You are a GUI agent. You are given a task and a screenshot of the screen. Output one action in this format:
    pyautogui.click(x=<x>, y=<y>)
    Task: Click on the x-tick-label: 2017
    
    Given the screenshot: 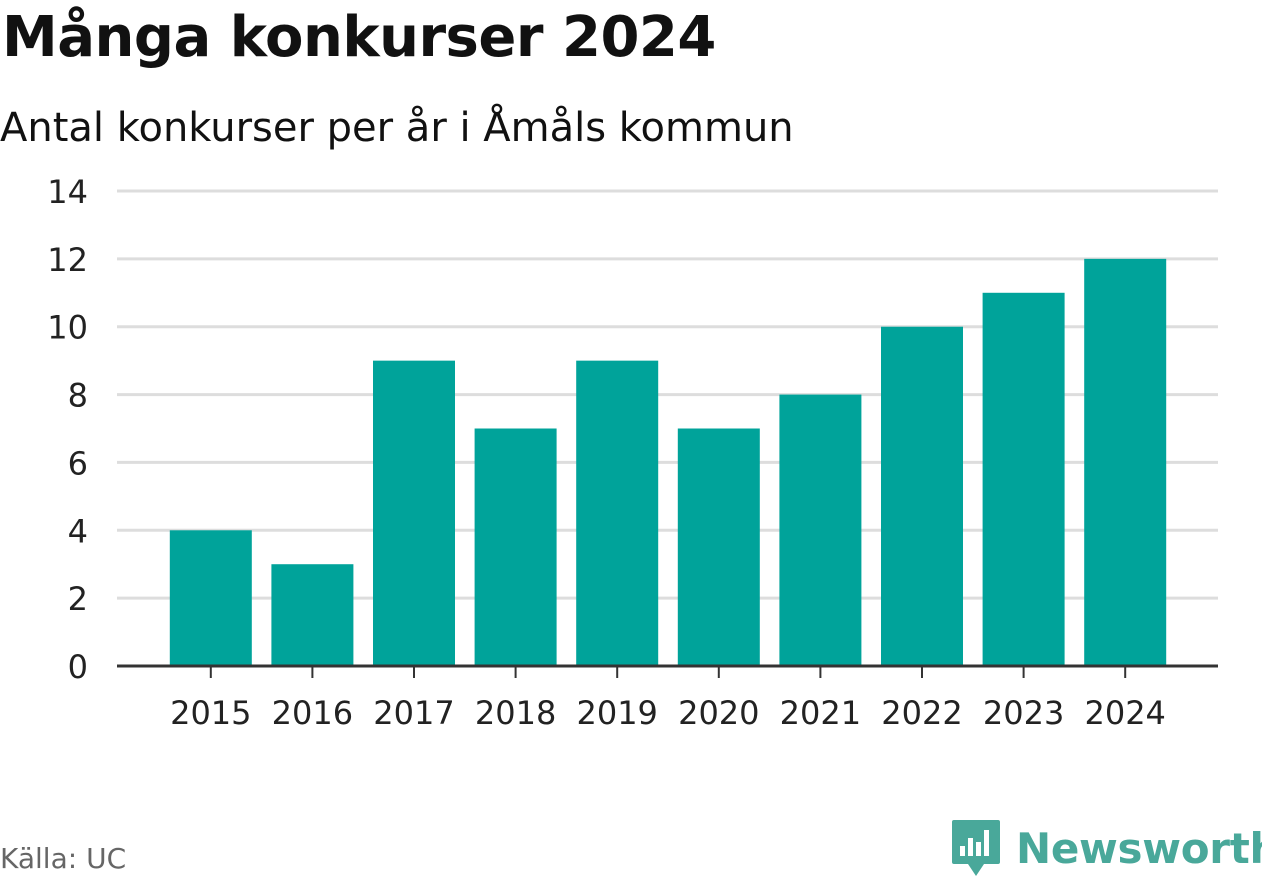 What is the action you would take?
    pyautogui.click(x=413, y=713)
    